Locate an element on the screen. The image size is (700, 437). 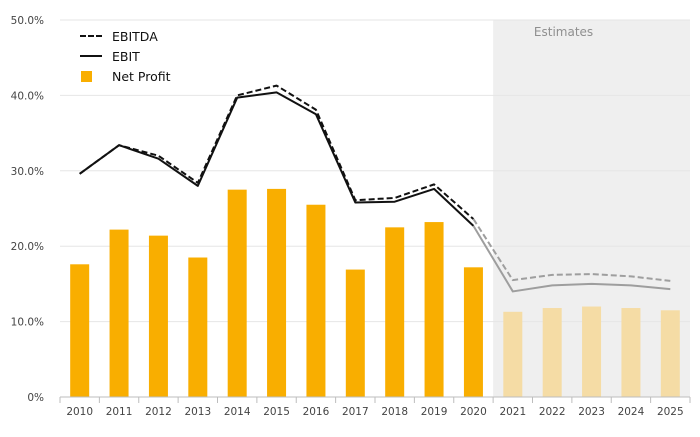
legend-swatch-net-profit is located at coordinates (91, 76).